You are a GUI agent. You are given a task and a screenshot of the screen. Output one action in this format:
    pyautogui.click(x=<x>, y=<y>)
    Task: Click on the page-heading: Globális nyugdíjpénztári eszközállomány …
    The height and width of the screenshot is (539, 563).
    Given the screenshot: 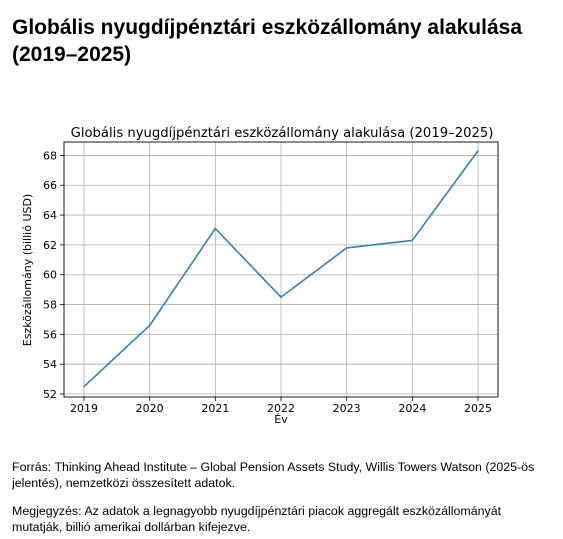 What is the action you would take?
    pyautogui.click(x=282, y=41)
    